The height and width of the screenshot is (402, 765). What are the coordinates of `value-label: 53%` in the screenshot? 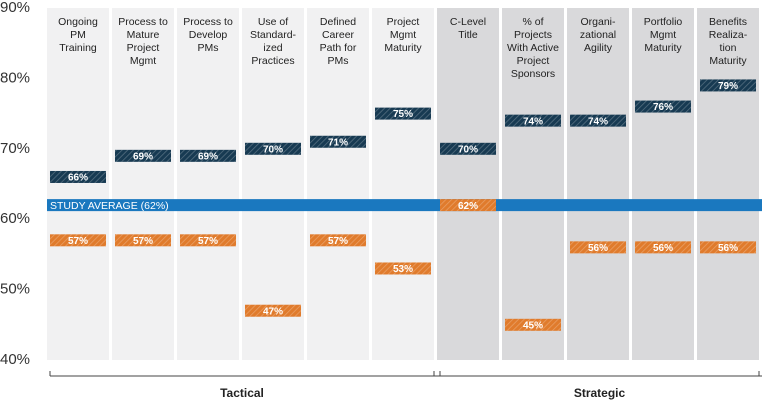 It's located at (403, 269).